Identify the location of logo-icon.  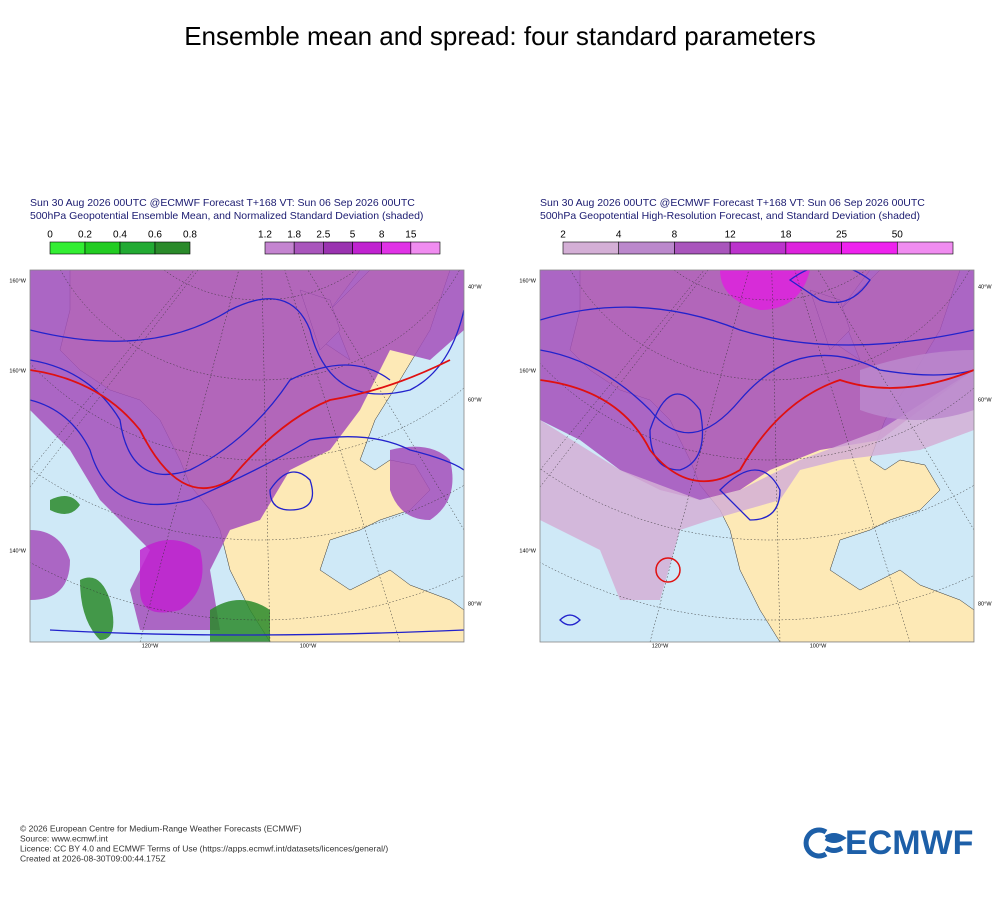
(825, 843).